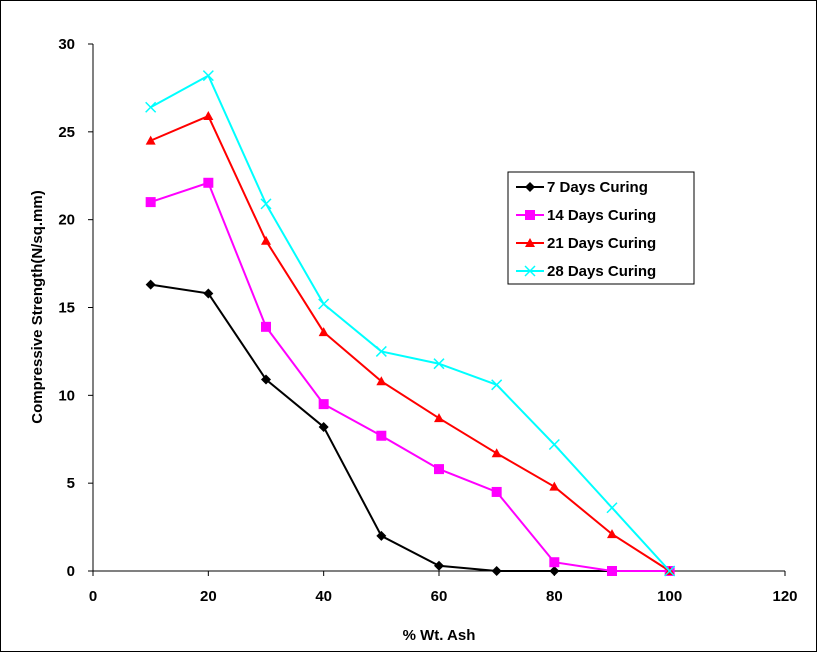  What do you see at coordinates (66, 132) in the screenshot?
I see `y-tick-label: 25` at bounding box center [66, 132].